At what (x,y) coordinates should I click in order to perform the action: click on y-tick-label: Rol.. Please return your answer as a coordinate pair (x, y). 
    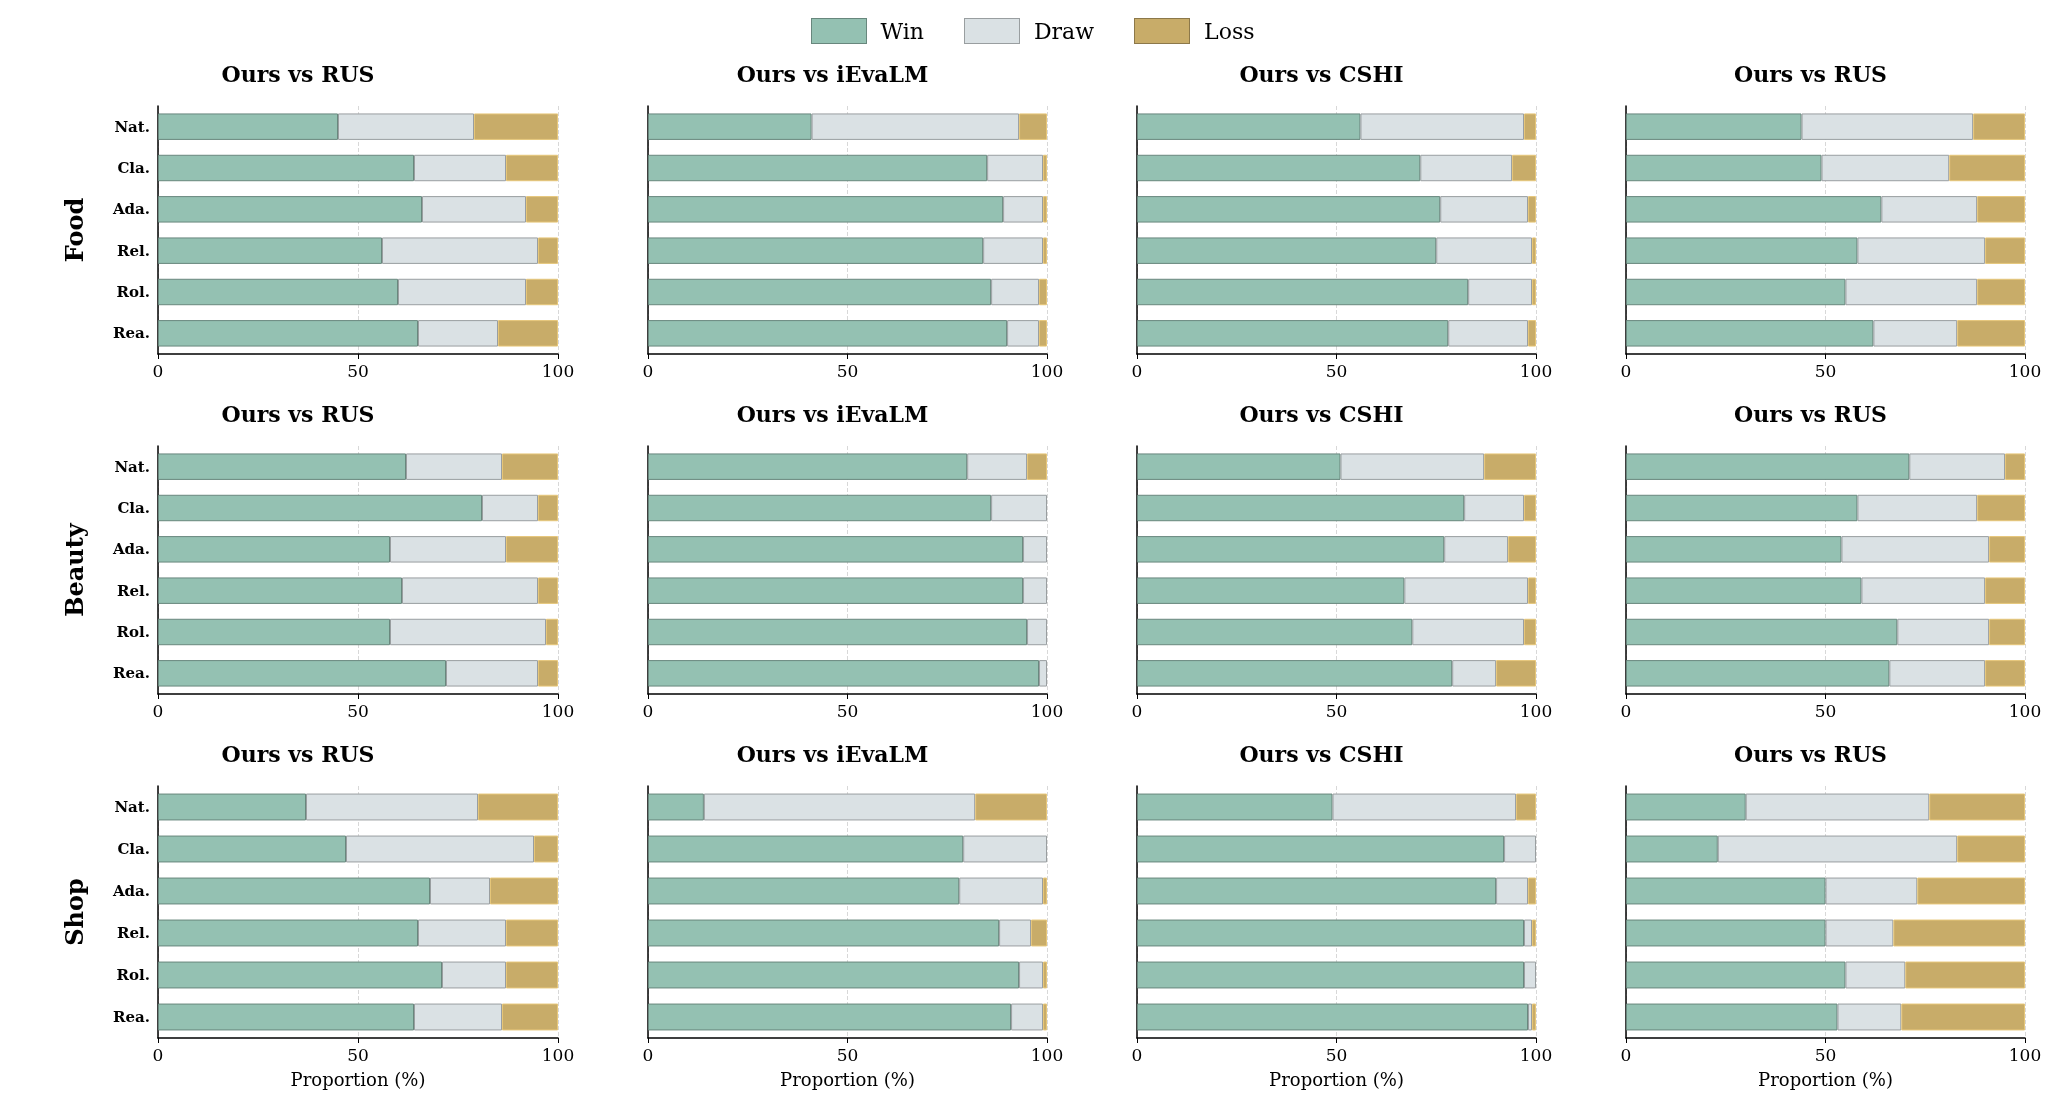
    Looking at the image, I should click on (133, 292).